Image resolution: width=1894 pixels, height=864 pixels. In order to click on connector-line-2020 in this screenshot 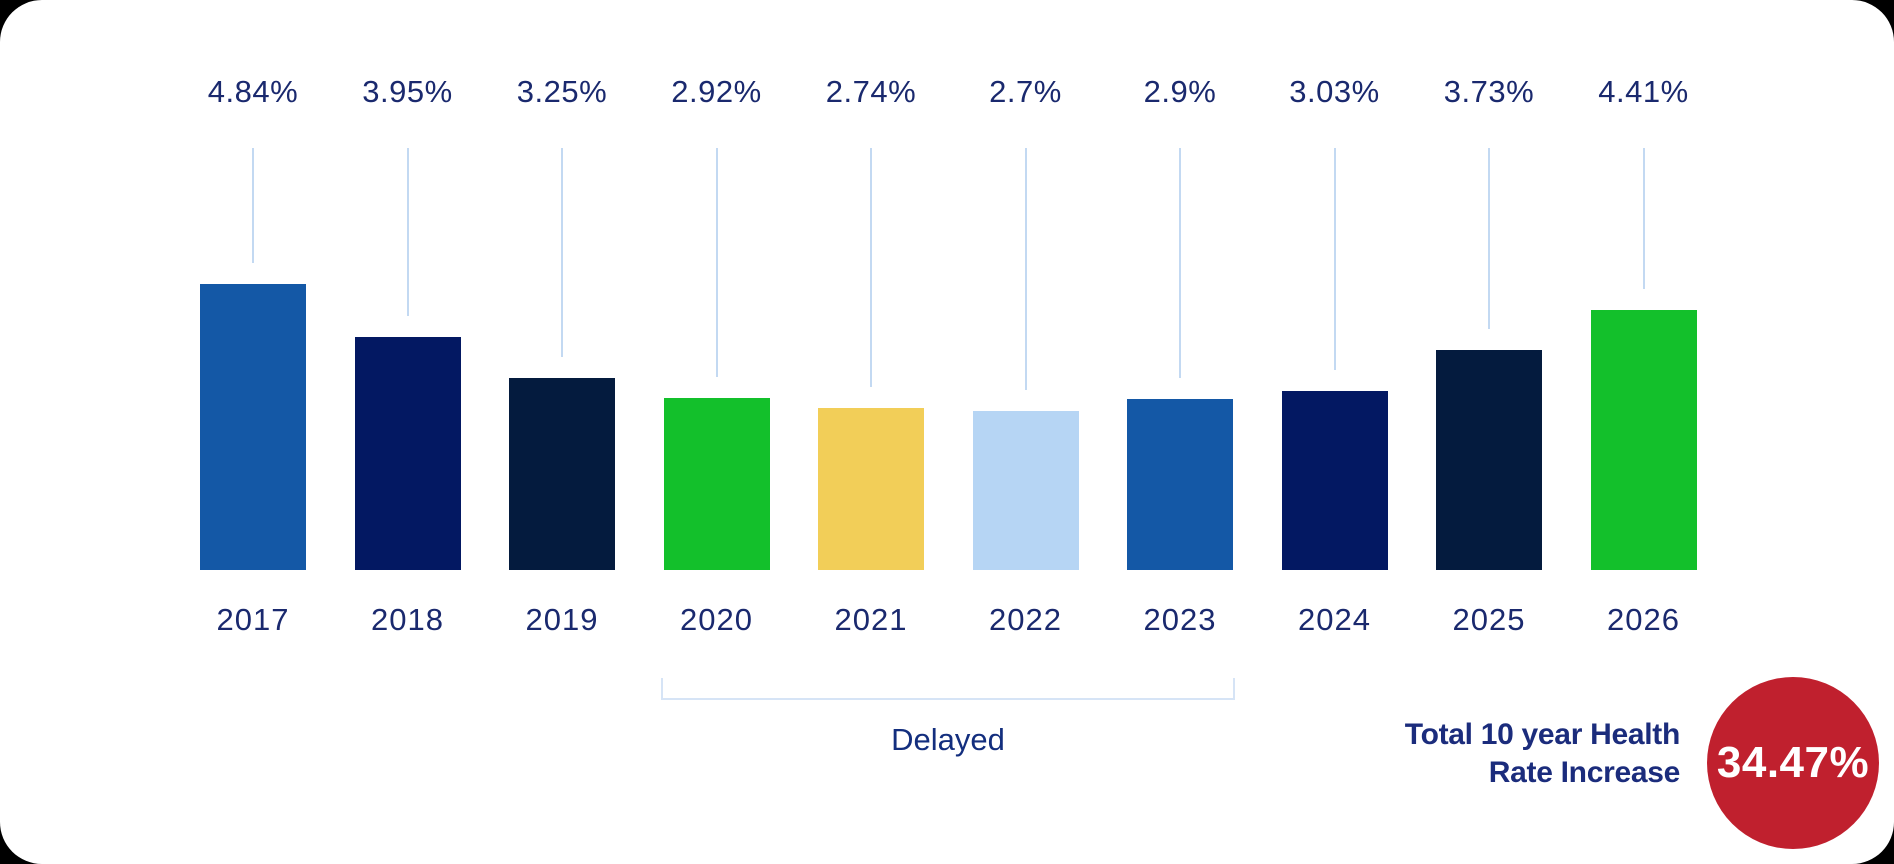, I will do `click(716, 262)`.